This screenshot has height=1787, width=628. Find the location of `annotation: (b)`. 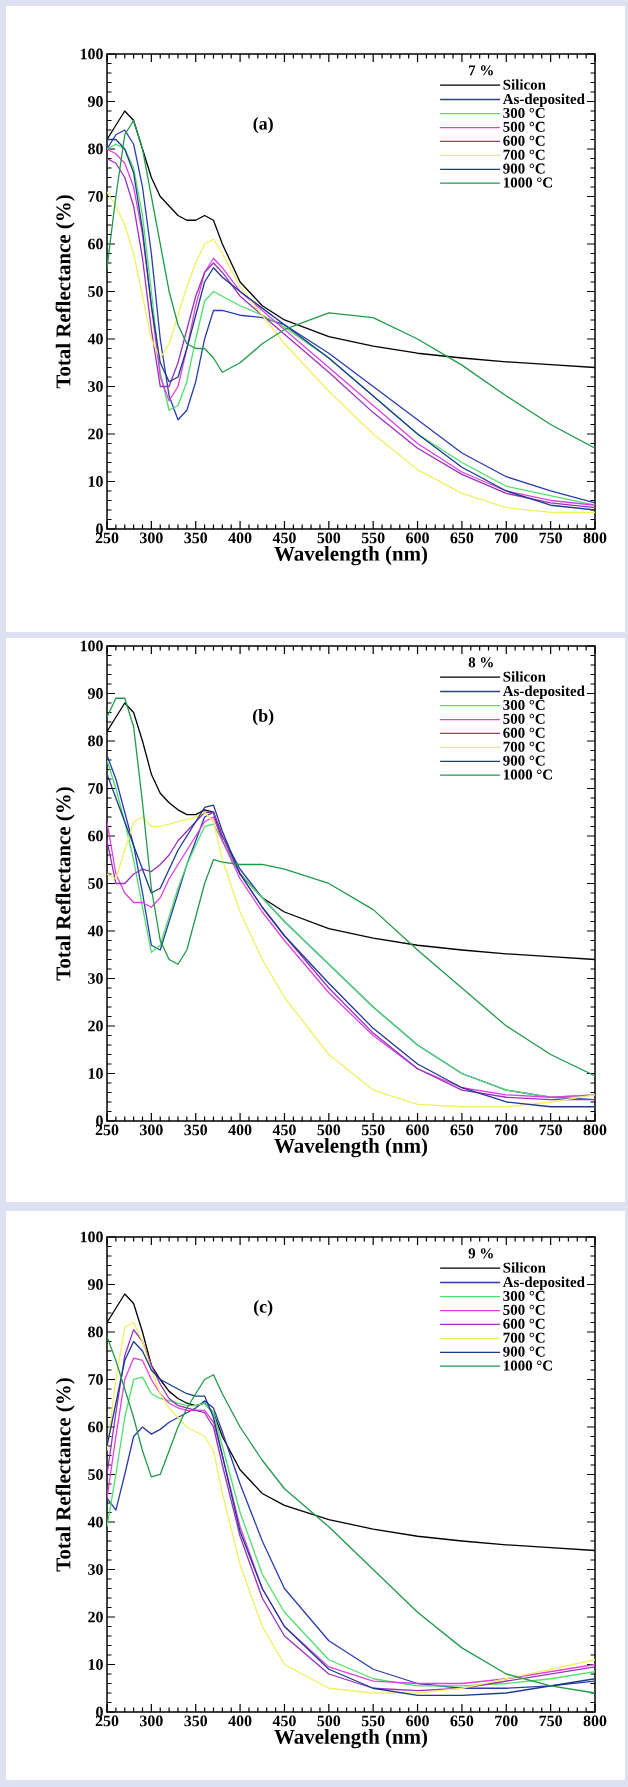

annotation: (b) is located at coordinates (263, 717).